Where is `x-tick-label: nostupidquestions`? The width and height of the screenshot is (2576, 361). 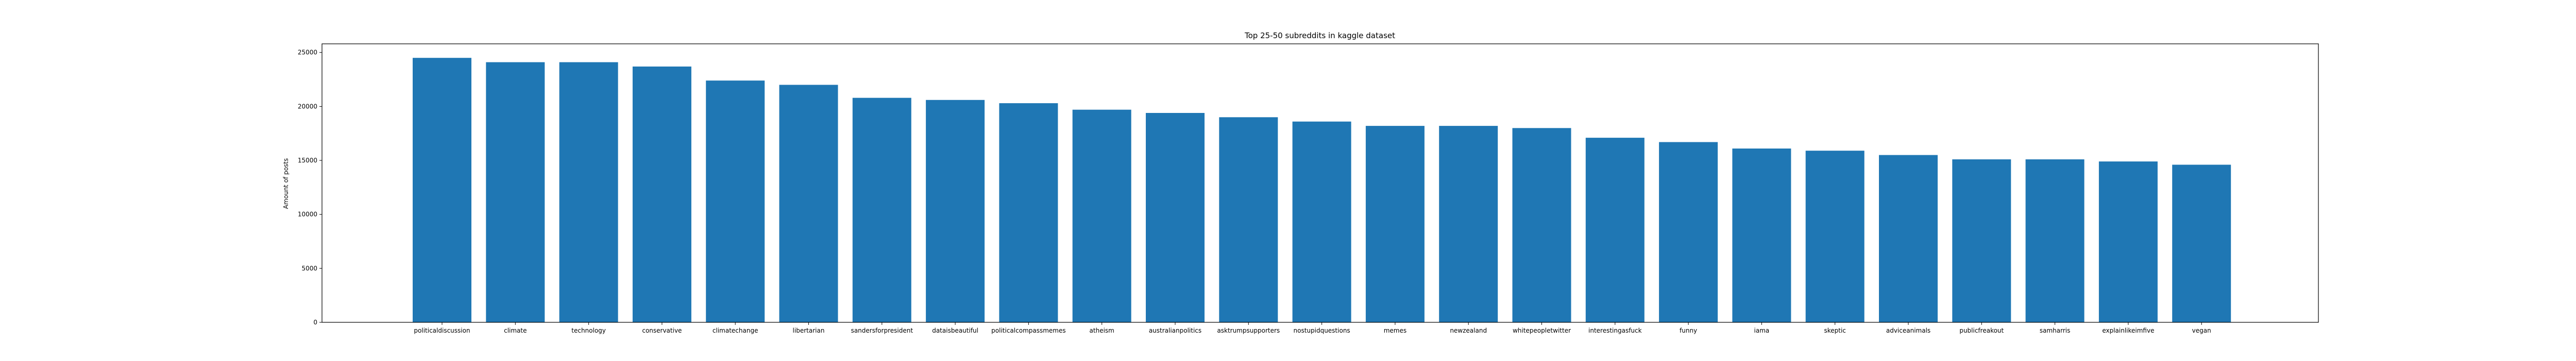
x-tick-label: nostupidquestions is located at coordinates (1322, 330).